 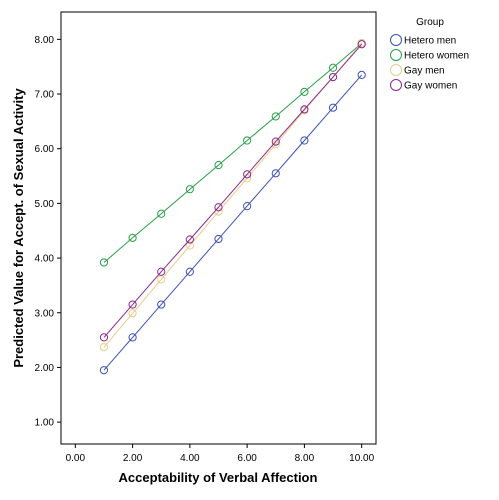 I want to click on legend-item: Hetero women, so click(x=429, y=55).